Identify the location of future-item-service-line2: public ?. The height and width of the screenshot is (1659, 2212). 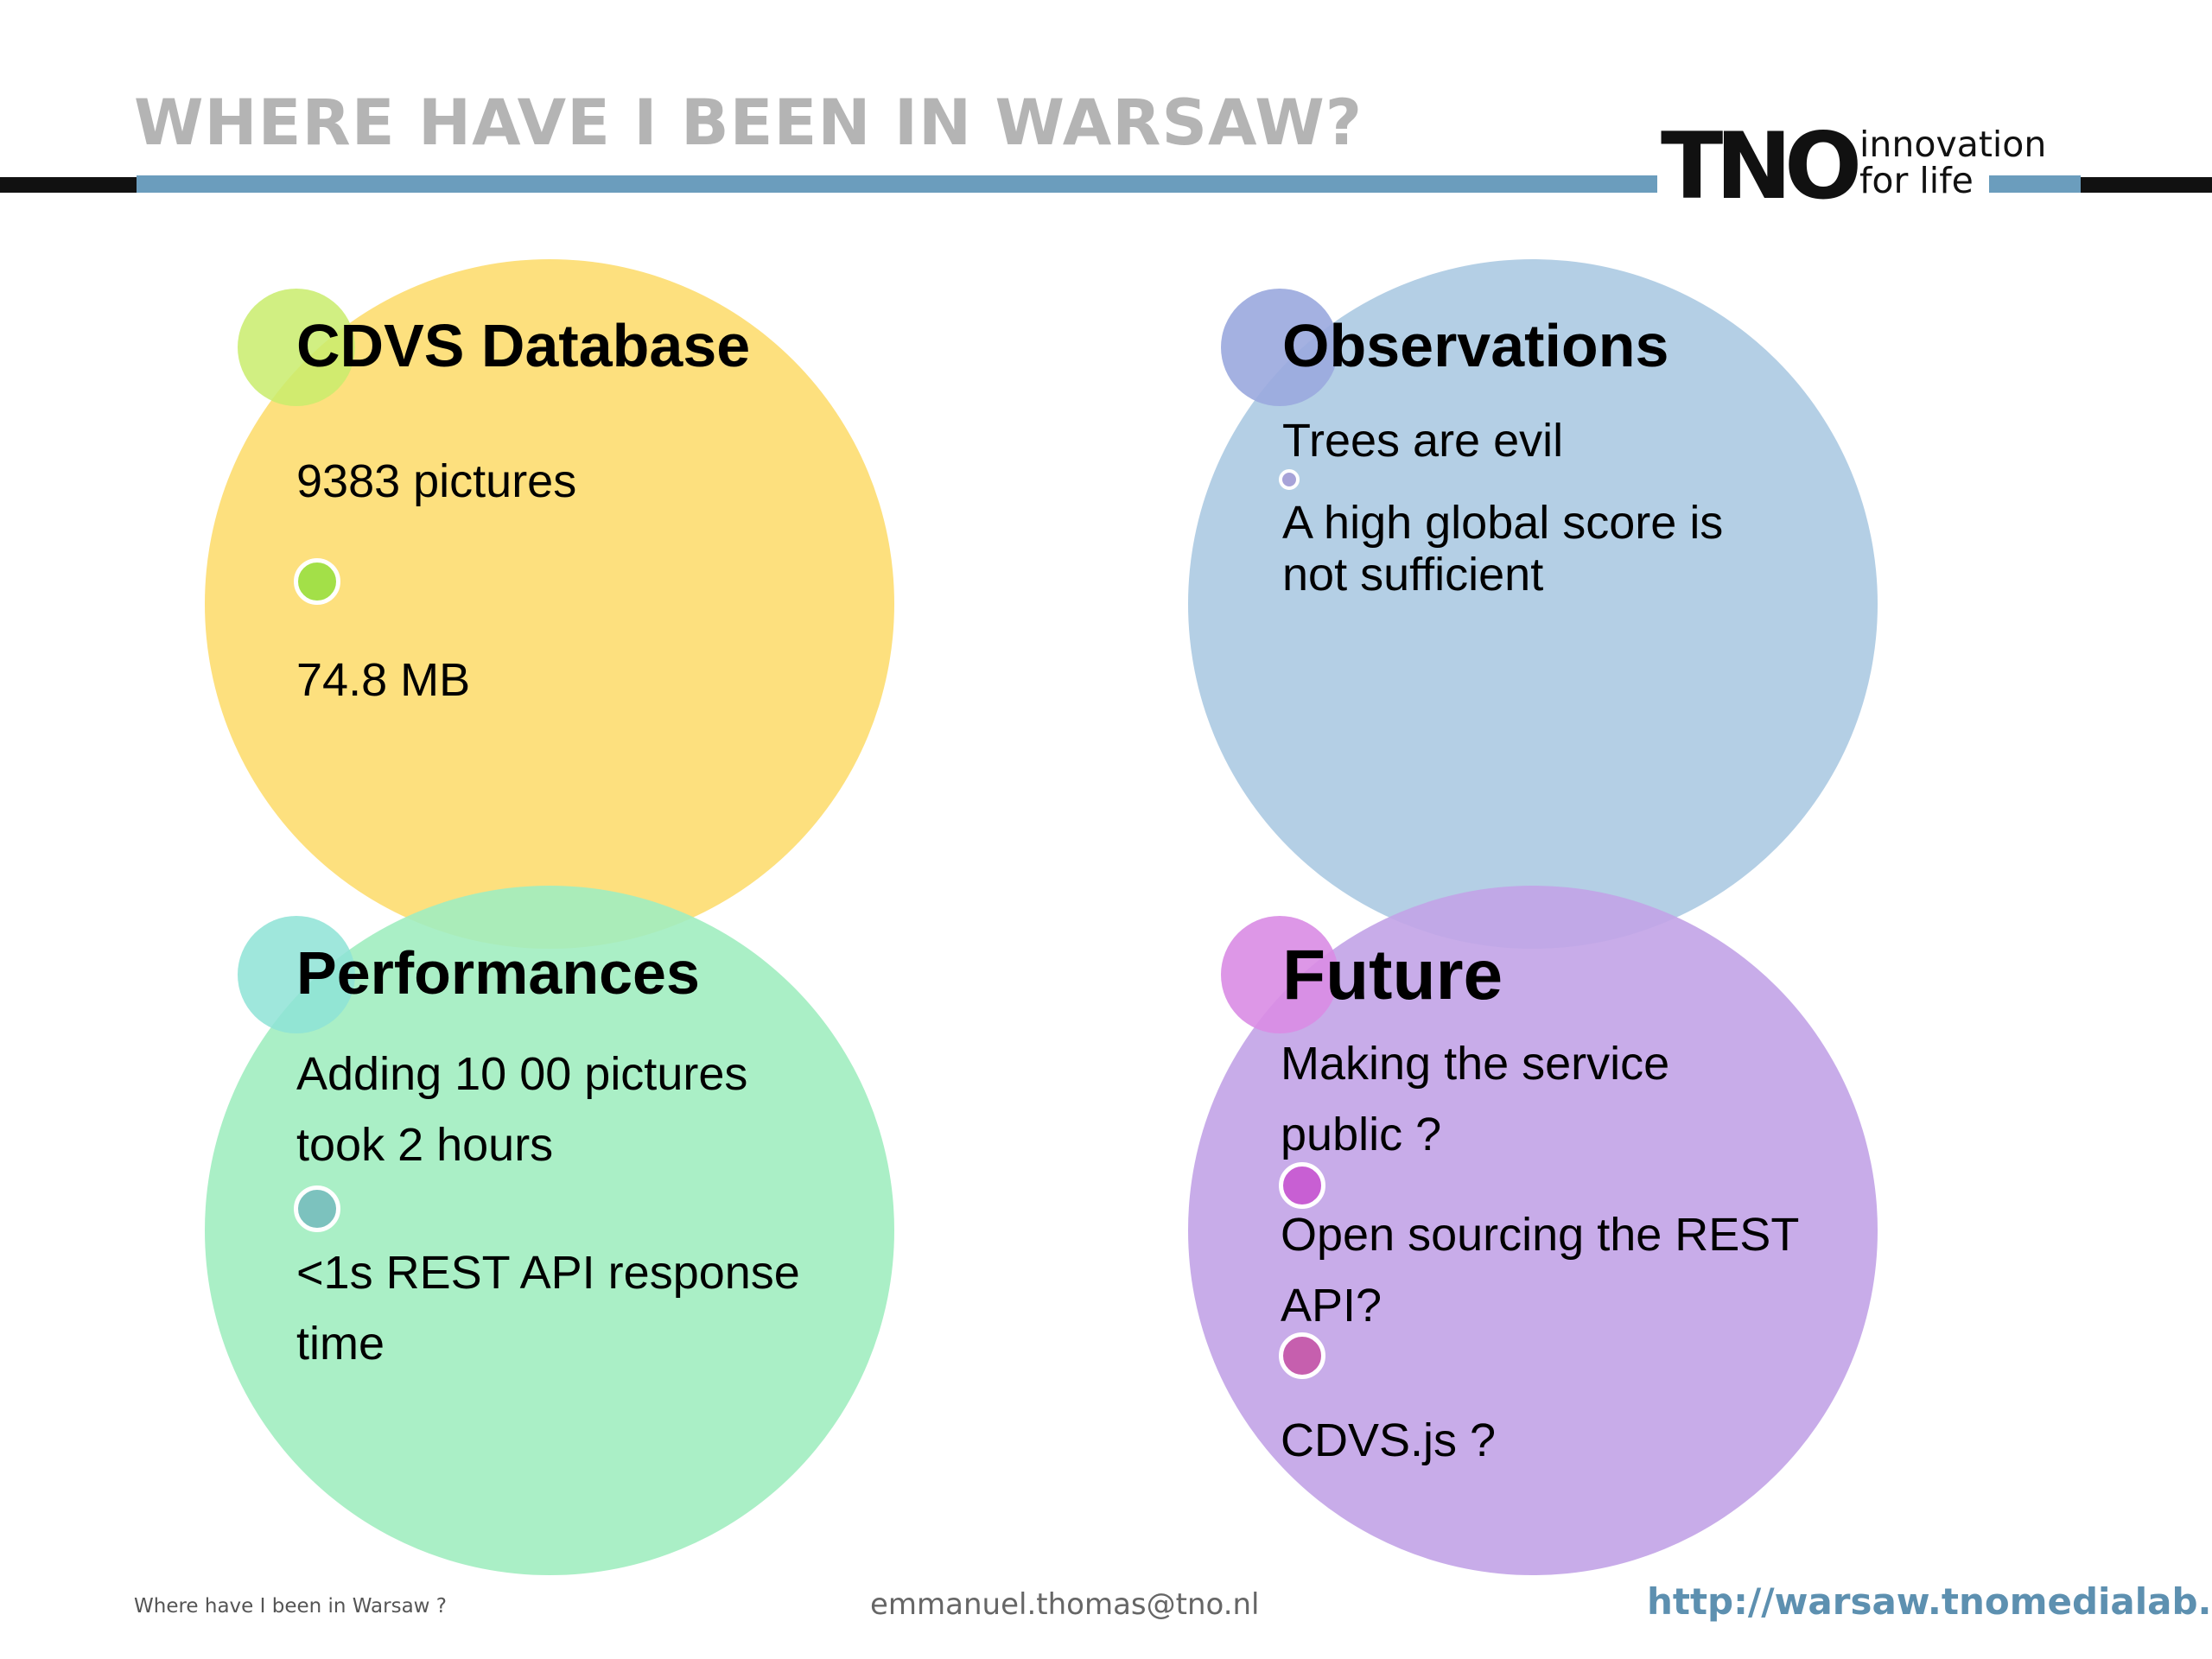
(1361, 1134).